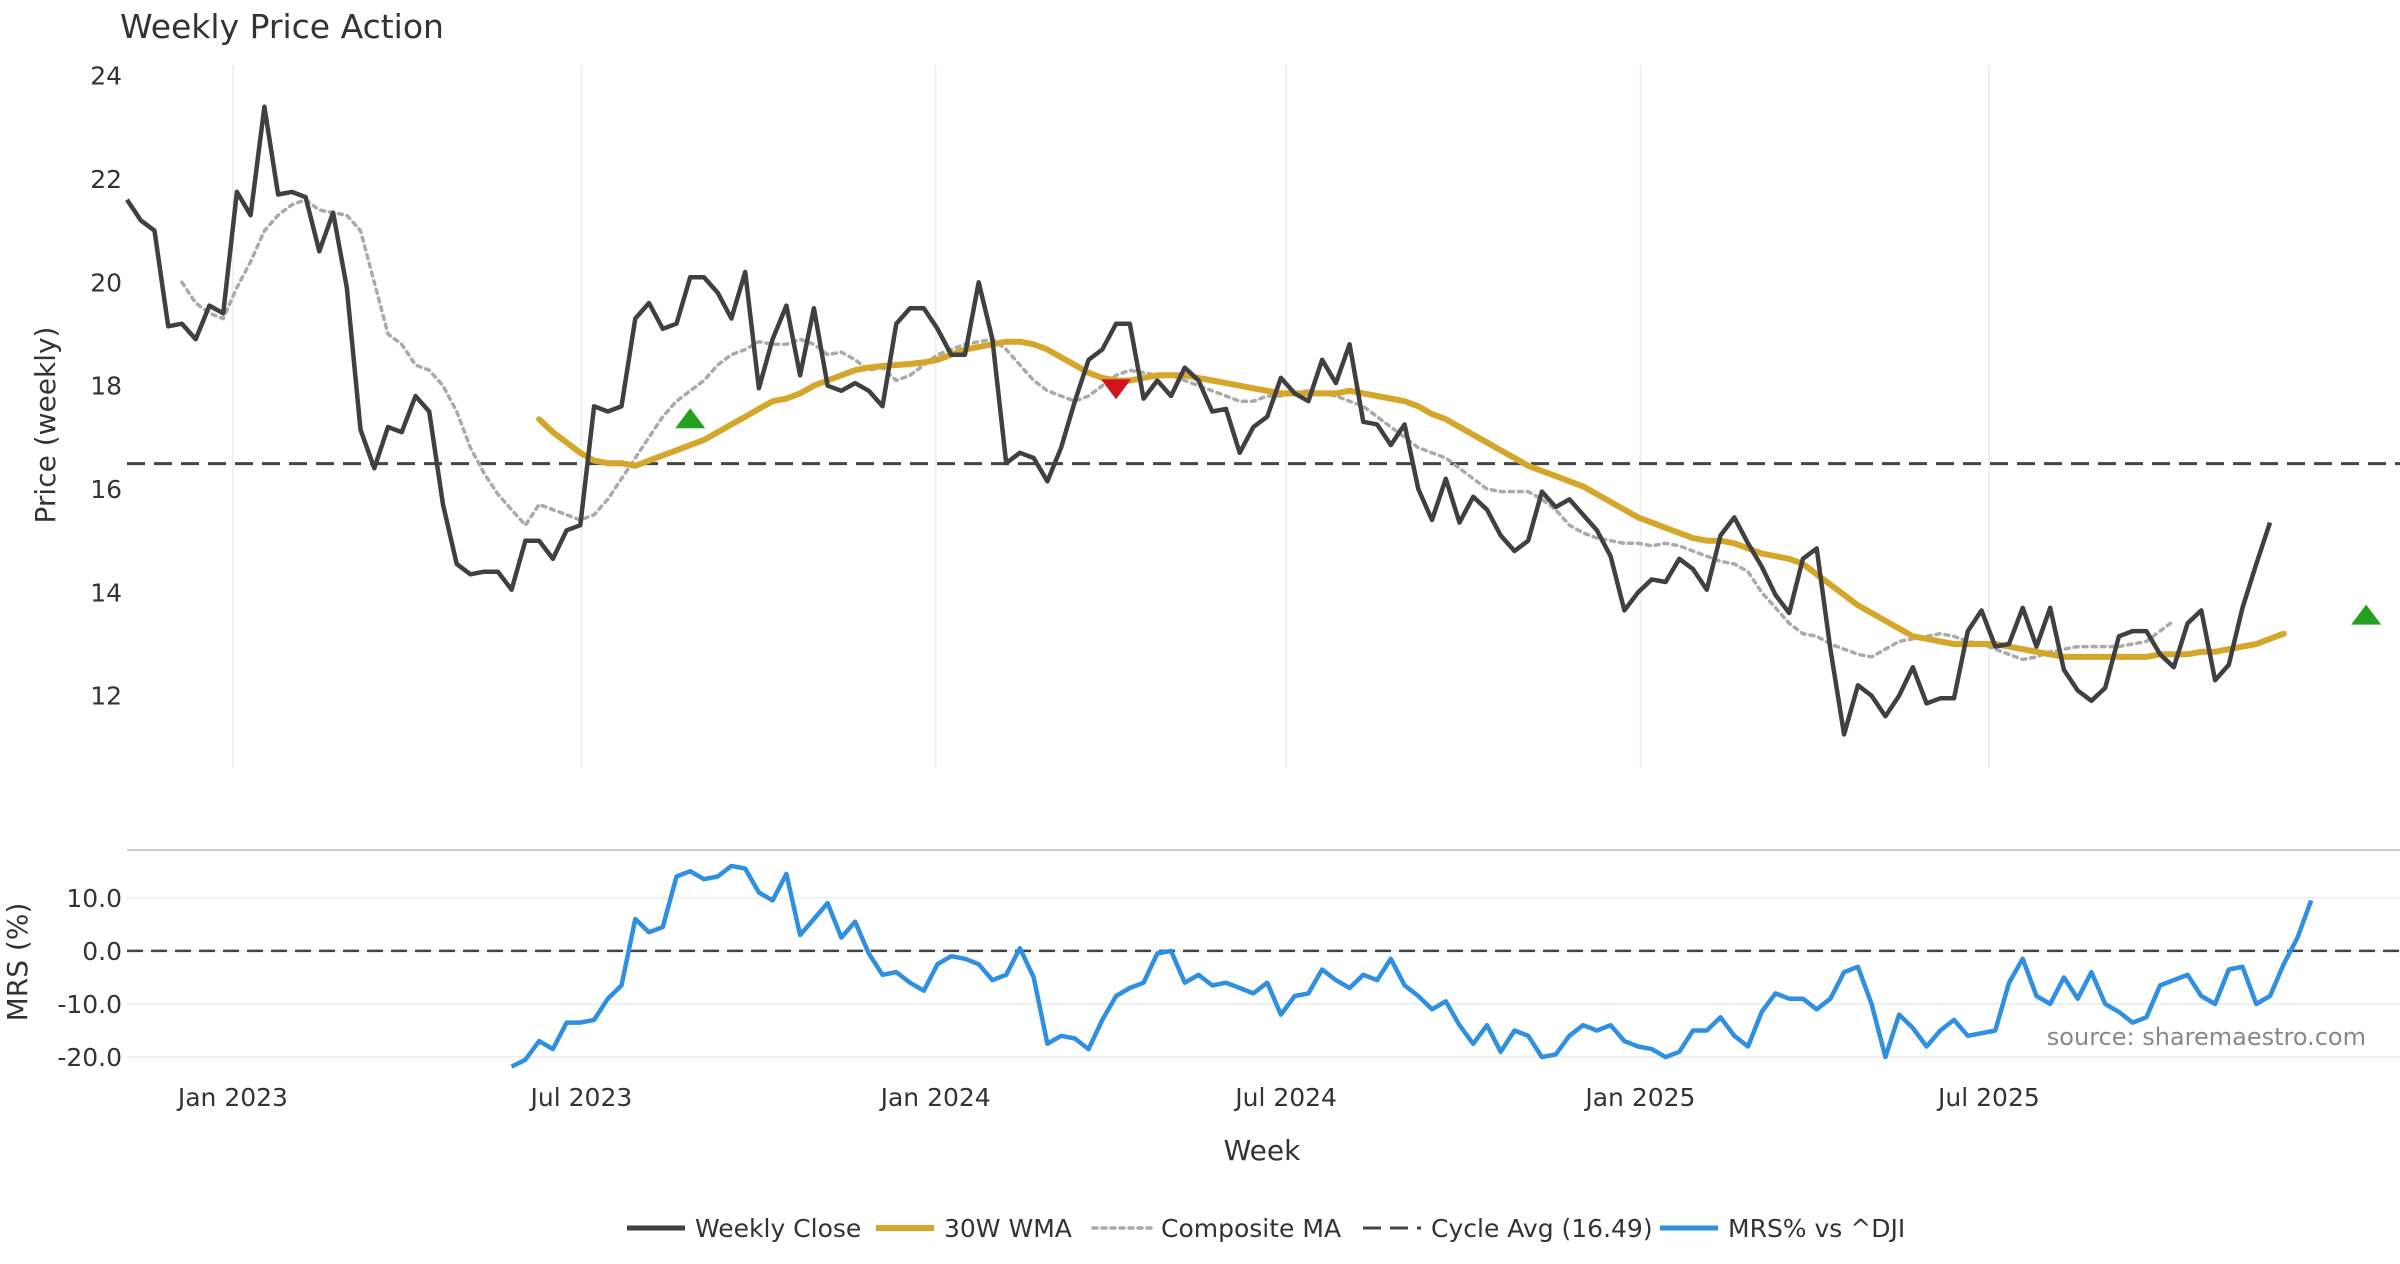 The height and width of the screenshot is (1264, 2400). What do you see at coordinates (89, 1057) in the screenshot?
I see `mrs-y-tick-label: -20.0` at bounding box center [89, 1057].